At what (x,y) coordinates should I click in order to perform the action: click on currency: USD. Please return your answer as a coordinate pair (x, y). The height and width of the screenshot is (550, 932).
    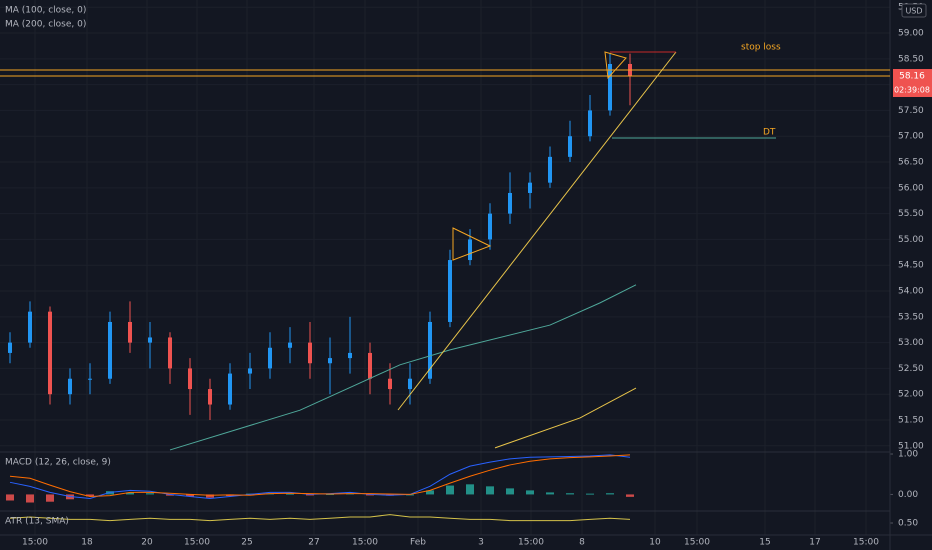
    Looking at the image, I should click on (913, 11).